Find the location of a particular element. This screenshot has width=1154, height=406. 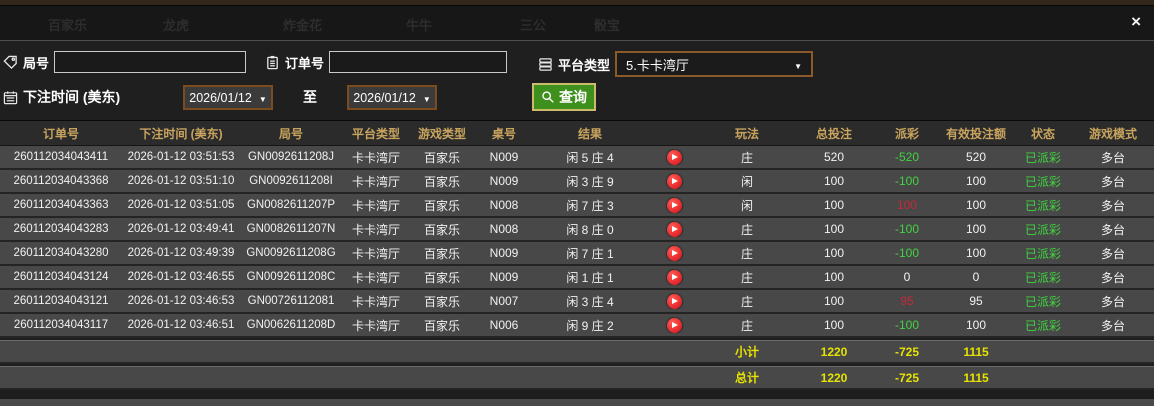

date-from-group: 2026/01/12 is located at coordinates (228, 97).